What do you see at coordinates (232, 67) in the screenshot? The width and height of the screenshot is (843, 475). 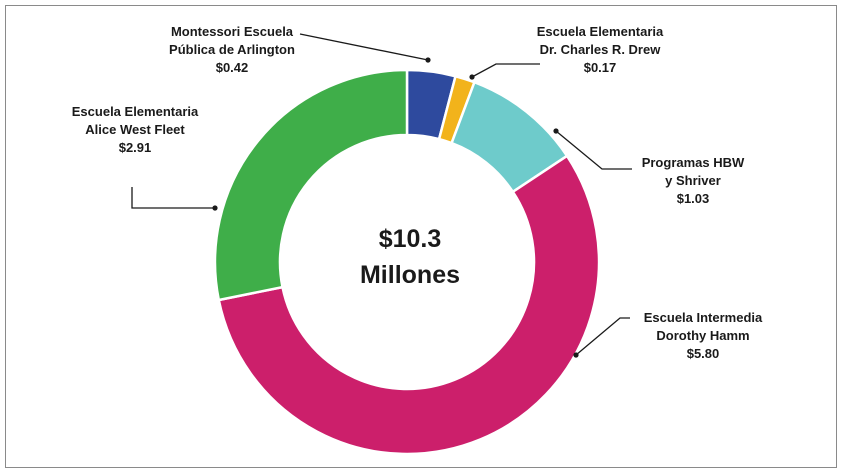 I see `slice-value-label-1: $0.42` at bounding box center [232, 67].